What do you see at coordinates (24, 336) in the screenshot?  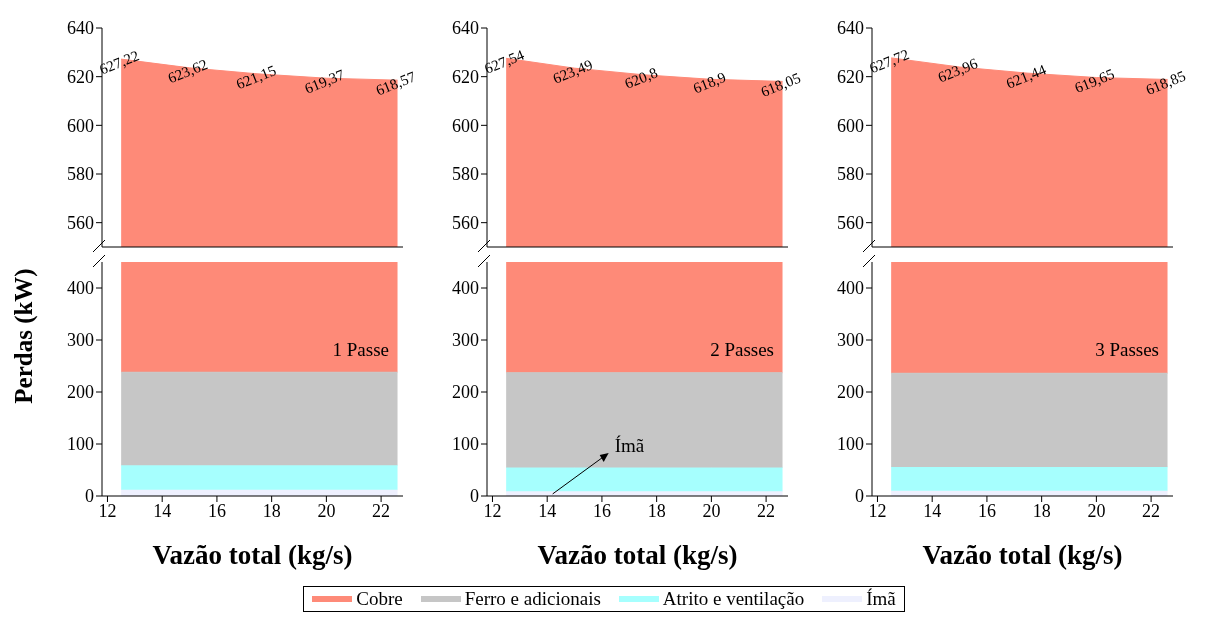 I see `y-axis-title: Perdas (kW)` at bounding box center [24, 336].